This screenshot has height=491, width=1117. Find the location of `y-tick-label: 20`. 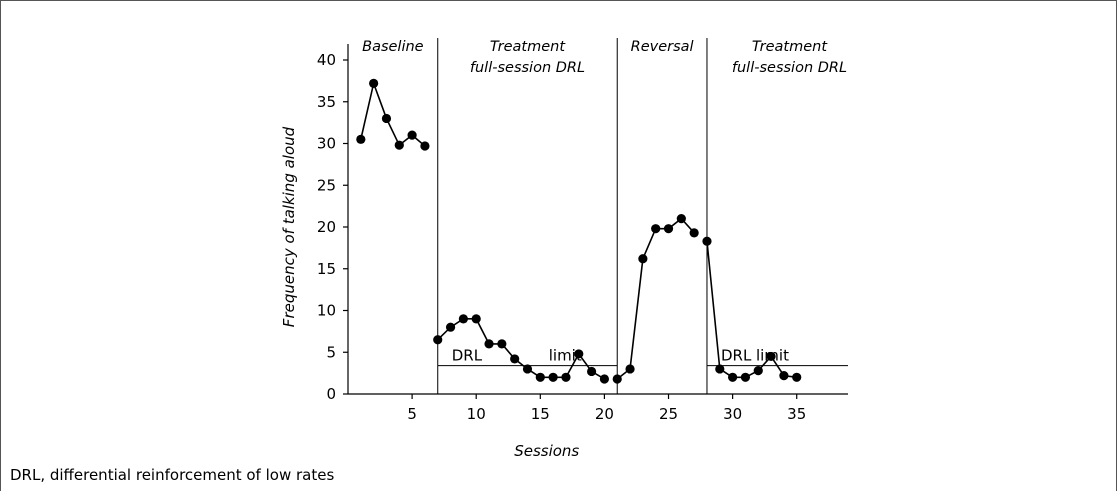

y-tick-label: 20 is located at coordinates (326, 227).